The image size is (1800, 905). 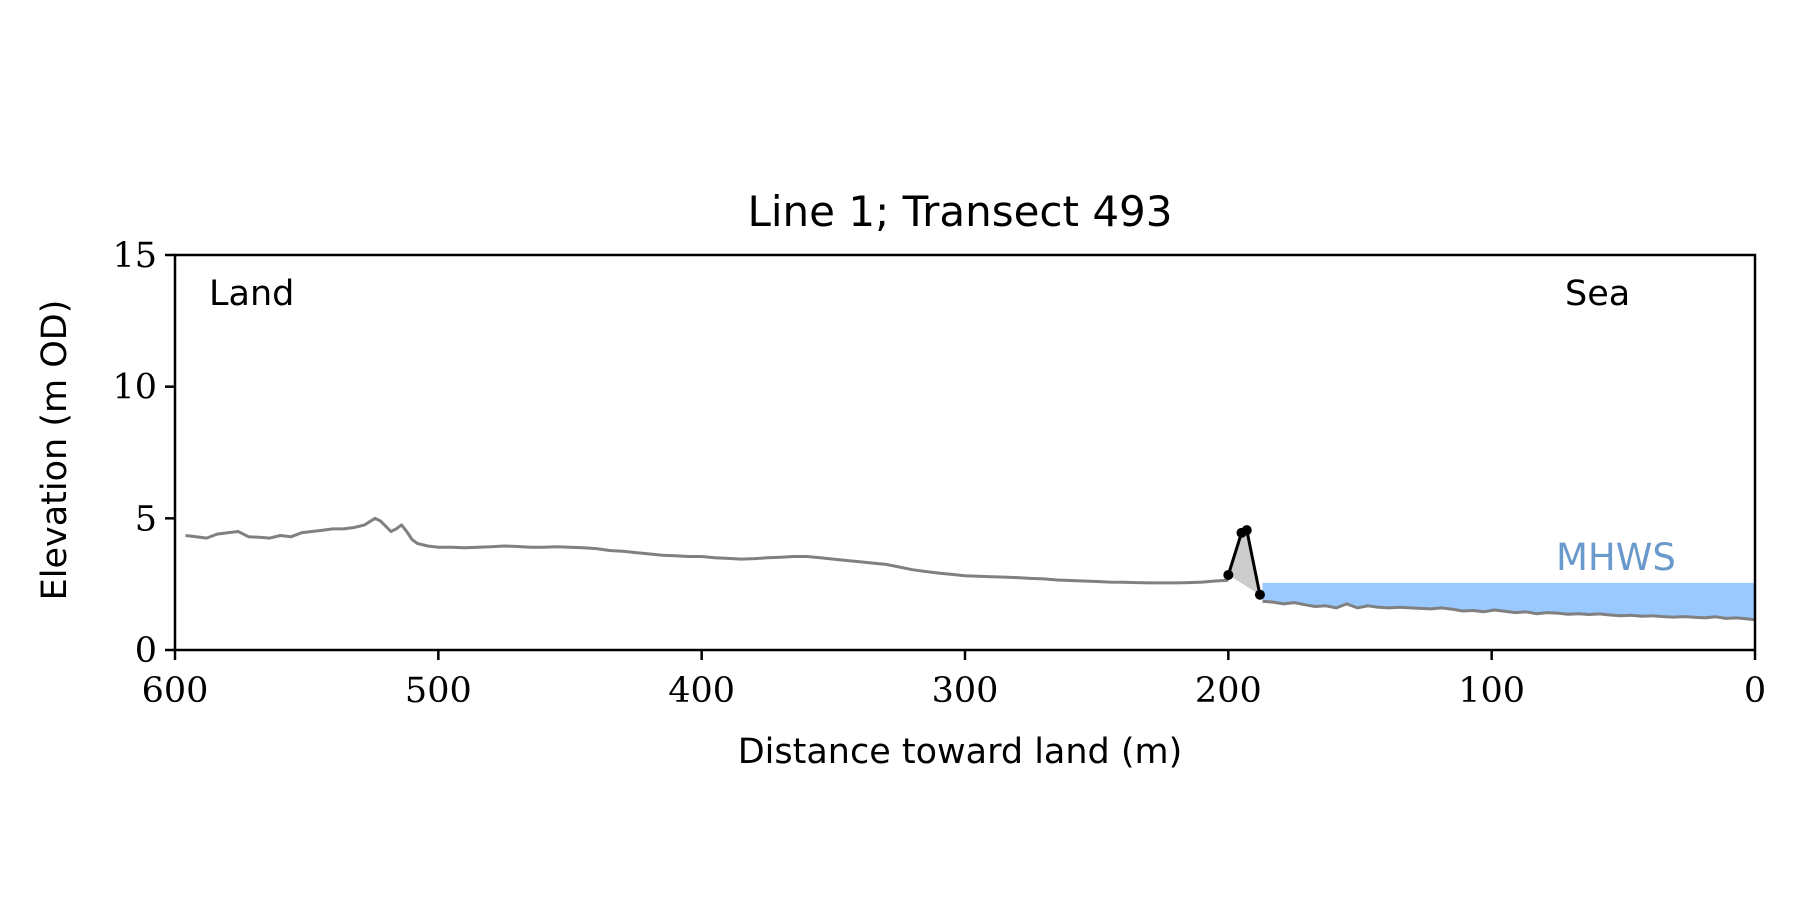 What do you see at coordinates (965, 691) in the screenshot?
I see `x-tick-label: 300` at bounding box center [965, 691].